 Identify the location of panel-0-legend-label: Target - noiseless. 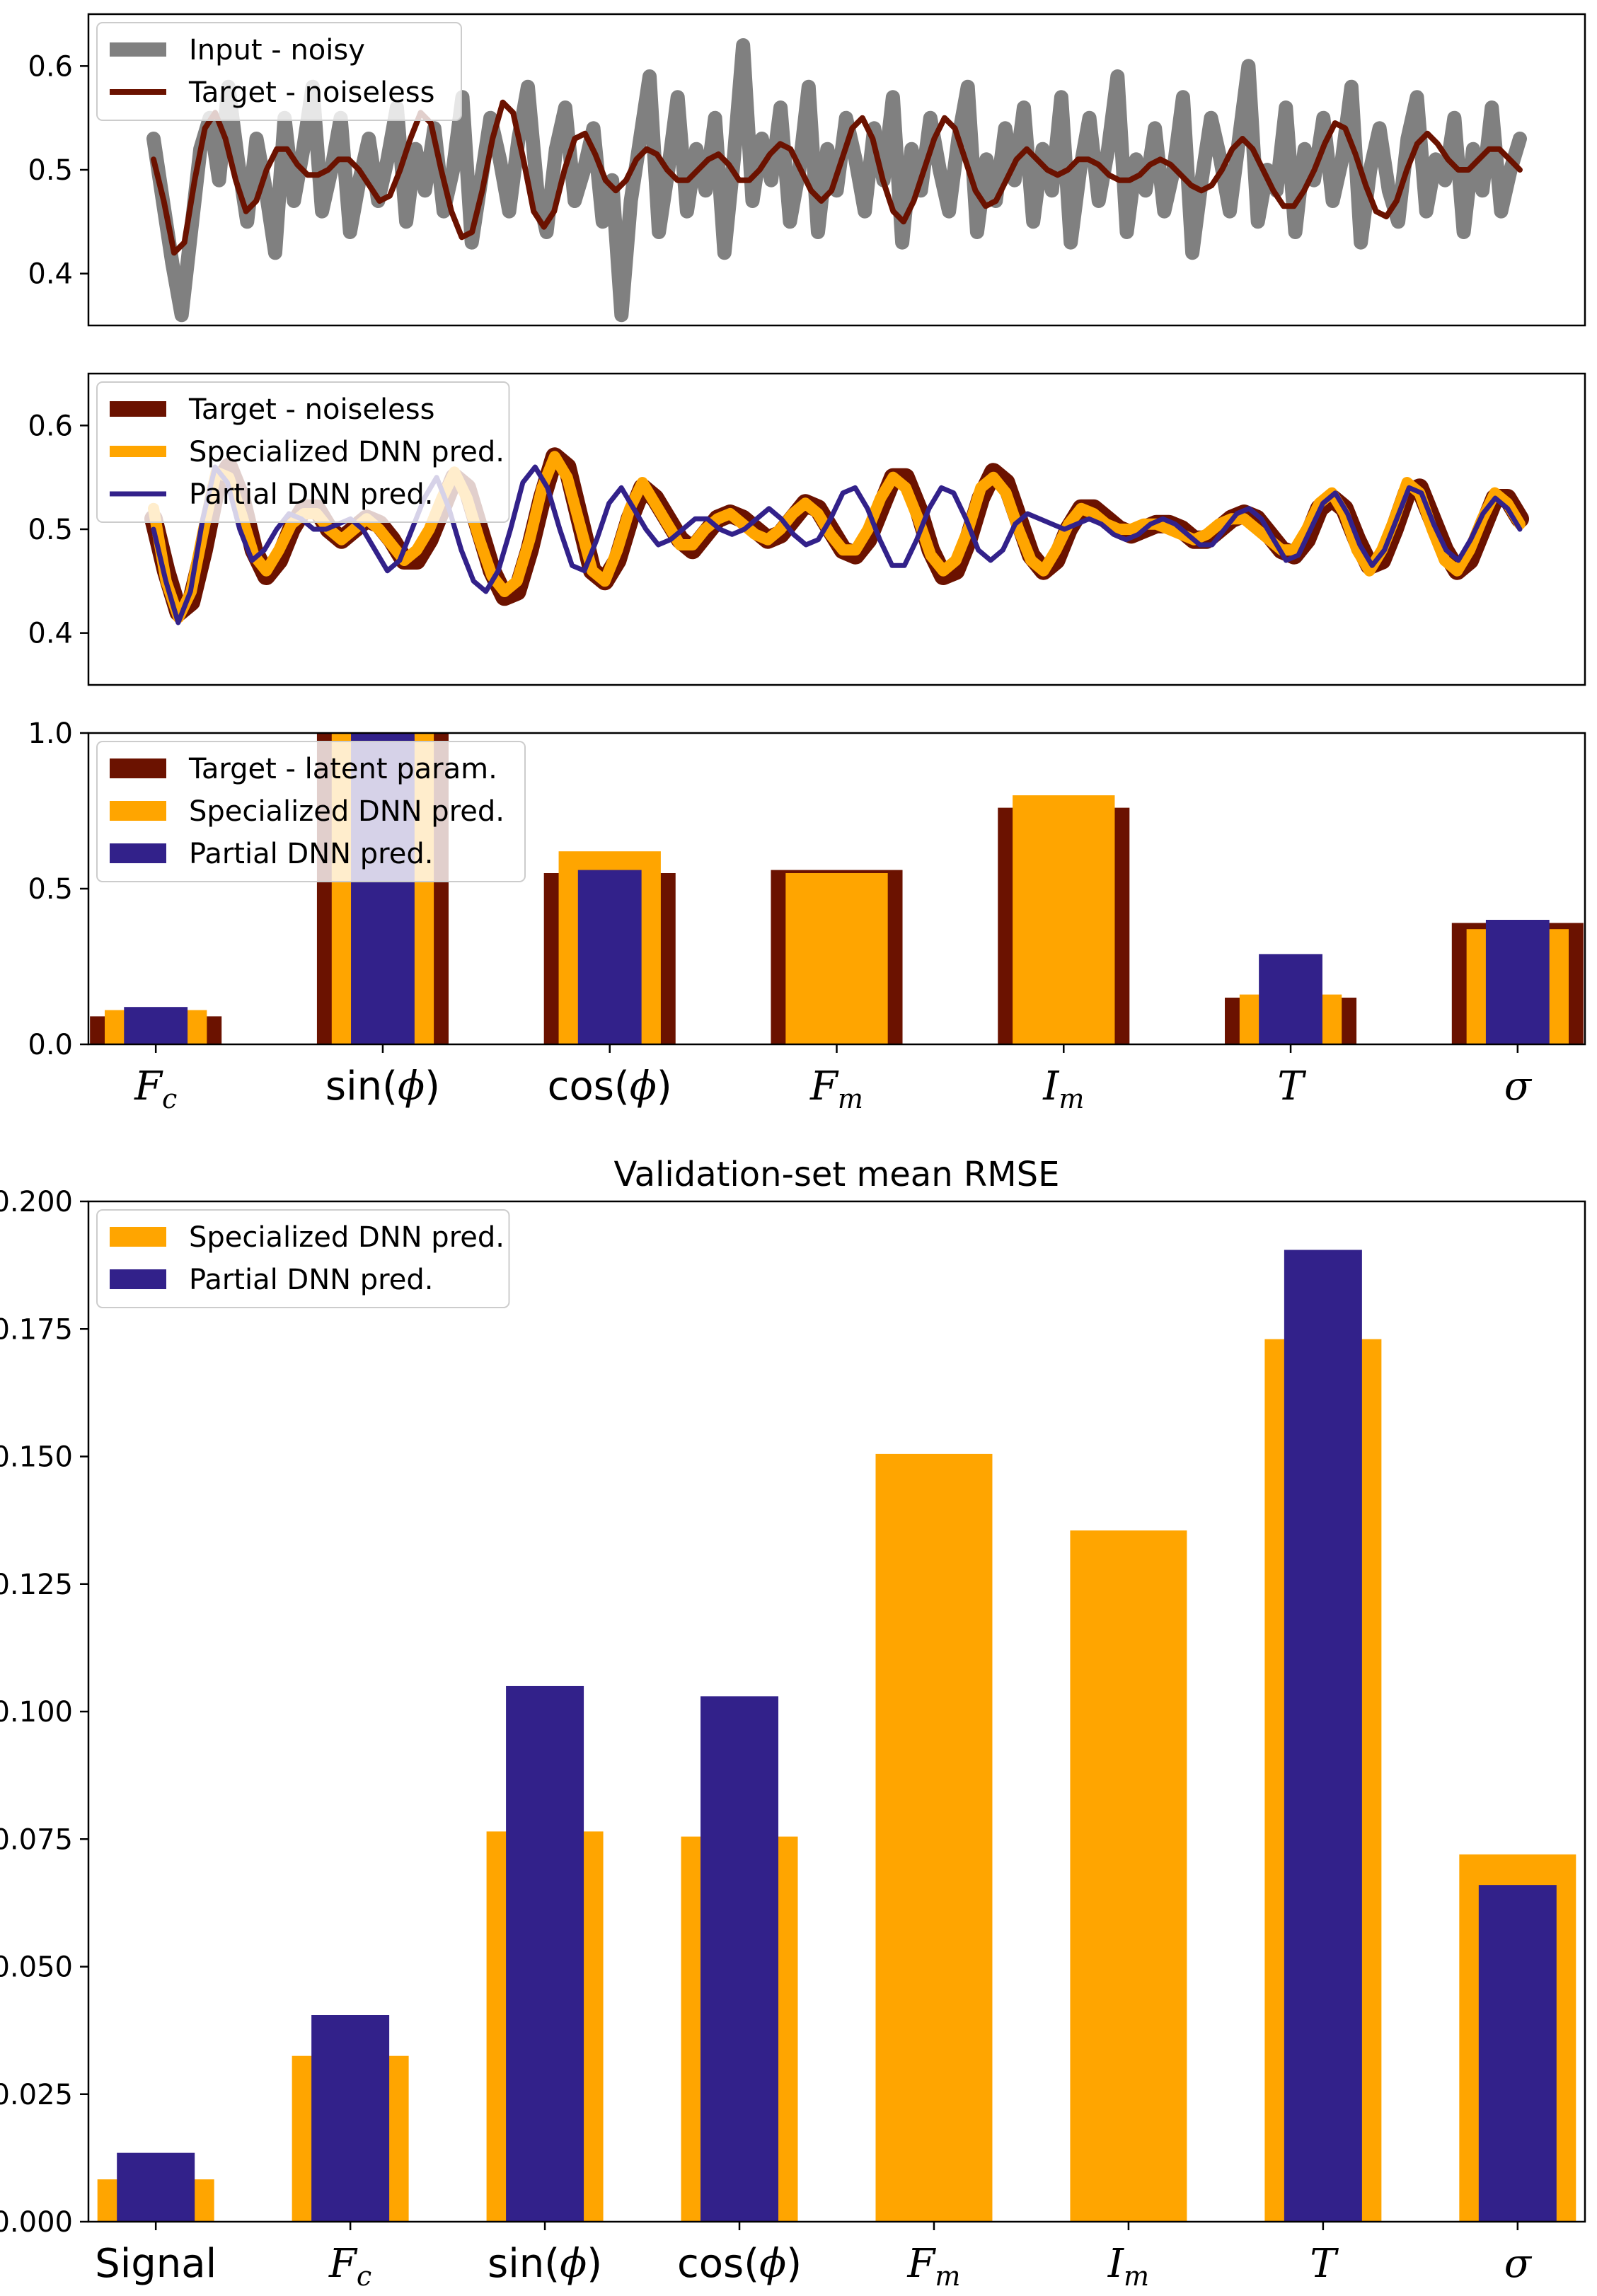
(311, 92).